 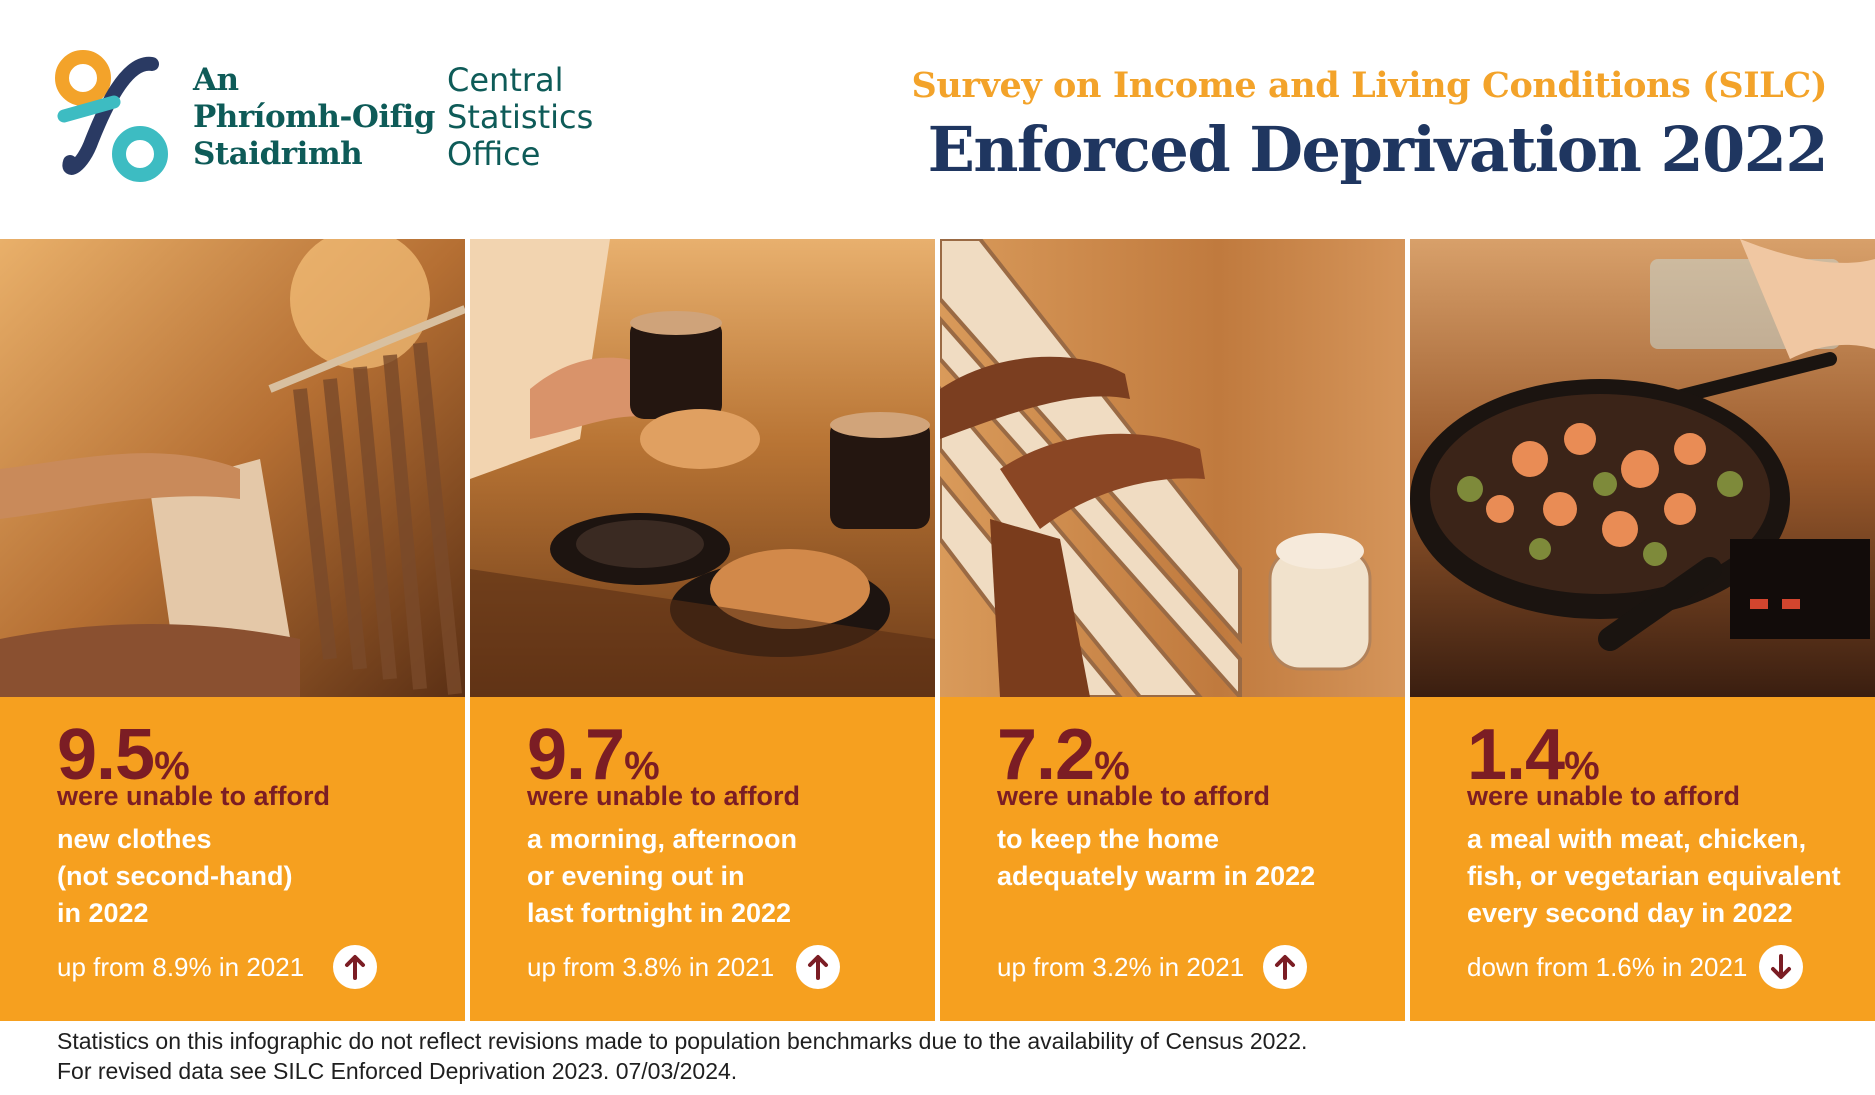 I want to click on frying-pan-meal-photo, so click(x=1642, y=468).